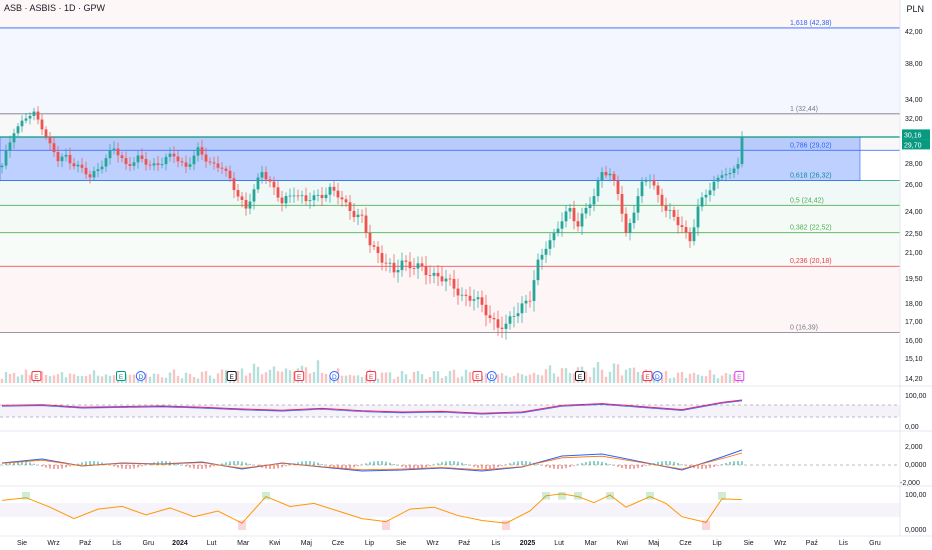  Describe the element at coordinates (914, 64) in the screenshot. I see `price-tick-label: 38,00` at that location.